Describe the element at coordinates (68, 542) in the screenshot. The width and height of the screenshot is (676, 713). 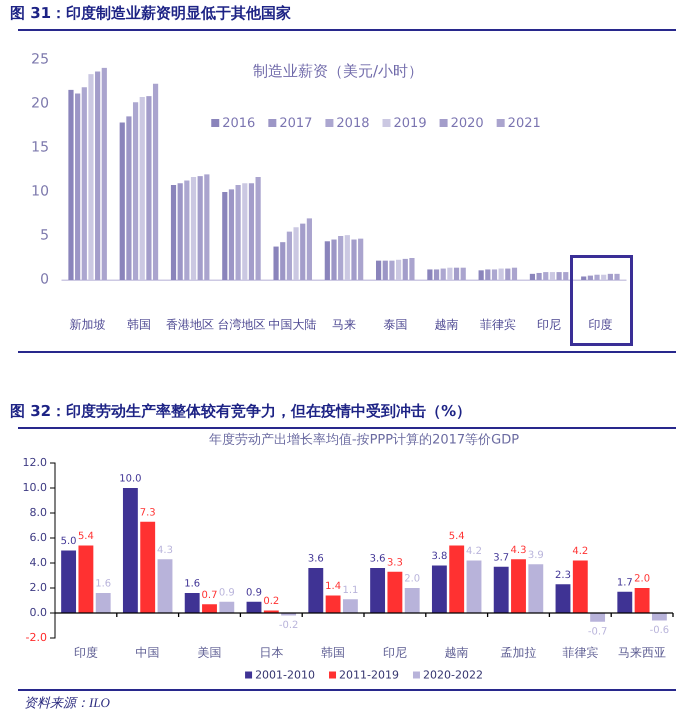
I see `data-label: 5.0` at that location.